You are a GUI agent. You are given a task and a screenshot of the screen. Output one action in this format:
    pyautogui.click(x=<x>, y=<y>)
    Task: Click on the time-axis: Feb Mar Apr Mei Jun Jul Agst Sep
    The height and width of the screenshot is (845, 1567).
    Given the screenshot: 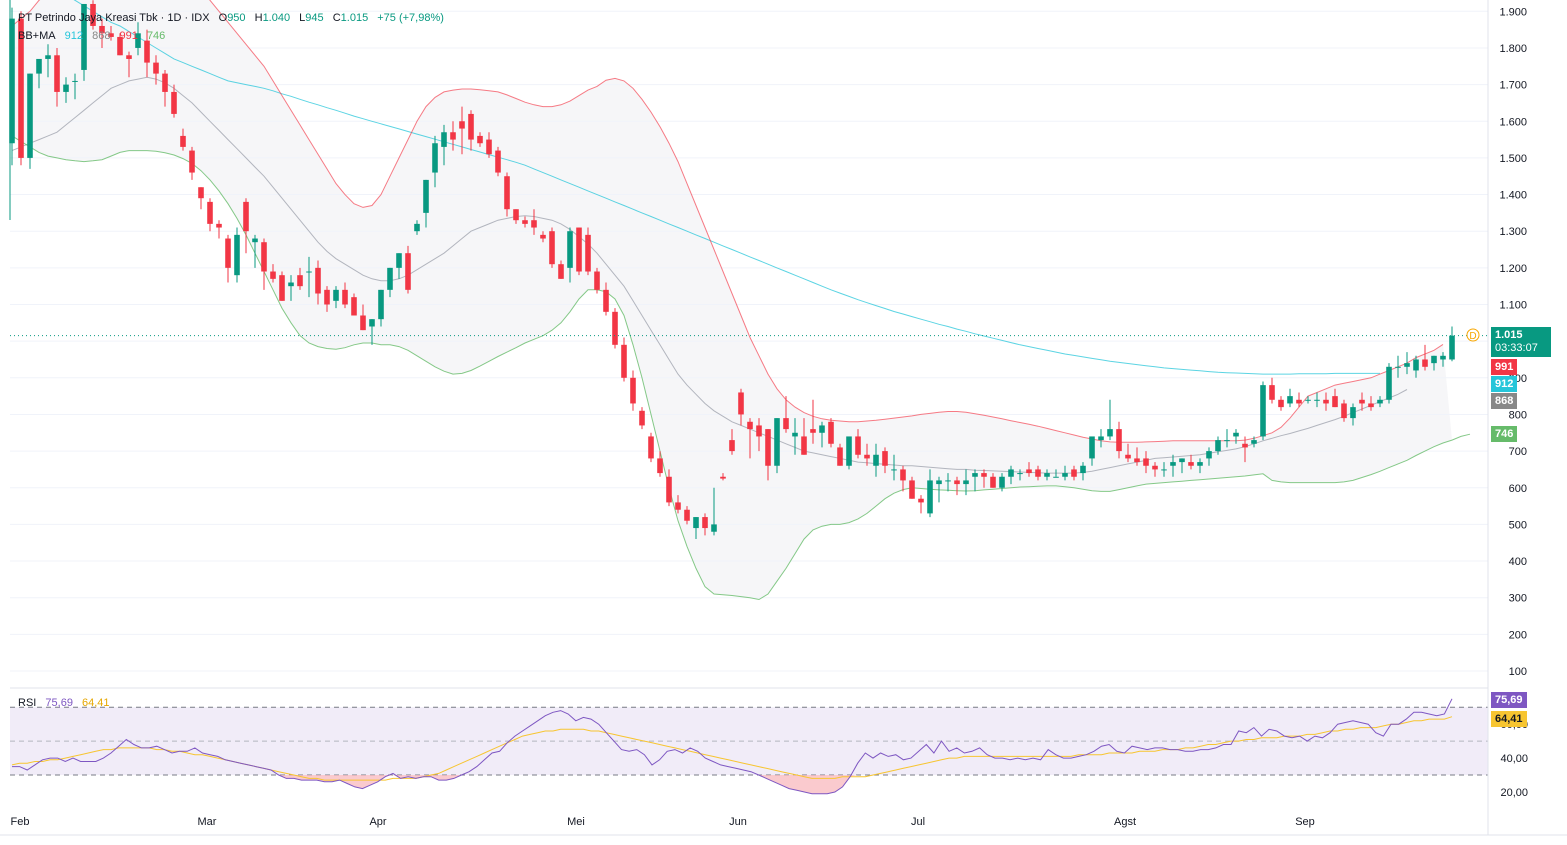 What is the action you would take?
    pyautogui.click(x=783, y=826)
    